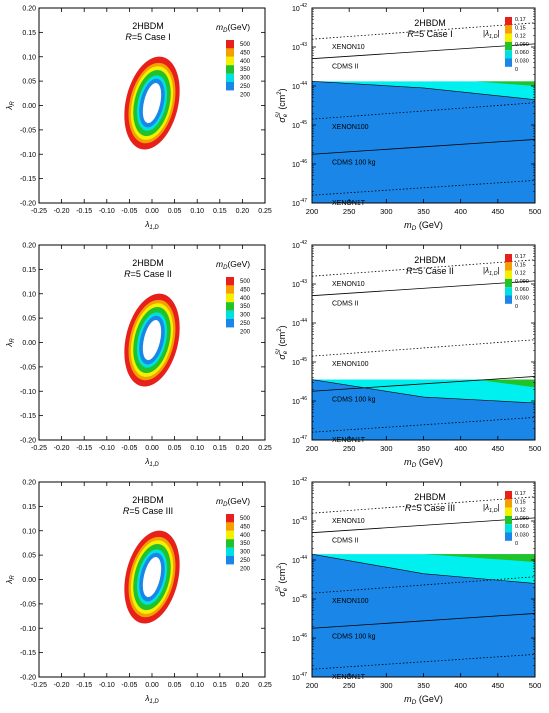 This screenshot has width=549, height=713. Describe the element at coordinates (349, 685) in the screenshot. I see `x-tick-label: 250` at that location.